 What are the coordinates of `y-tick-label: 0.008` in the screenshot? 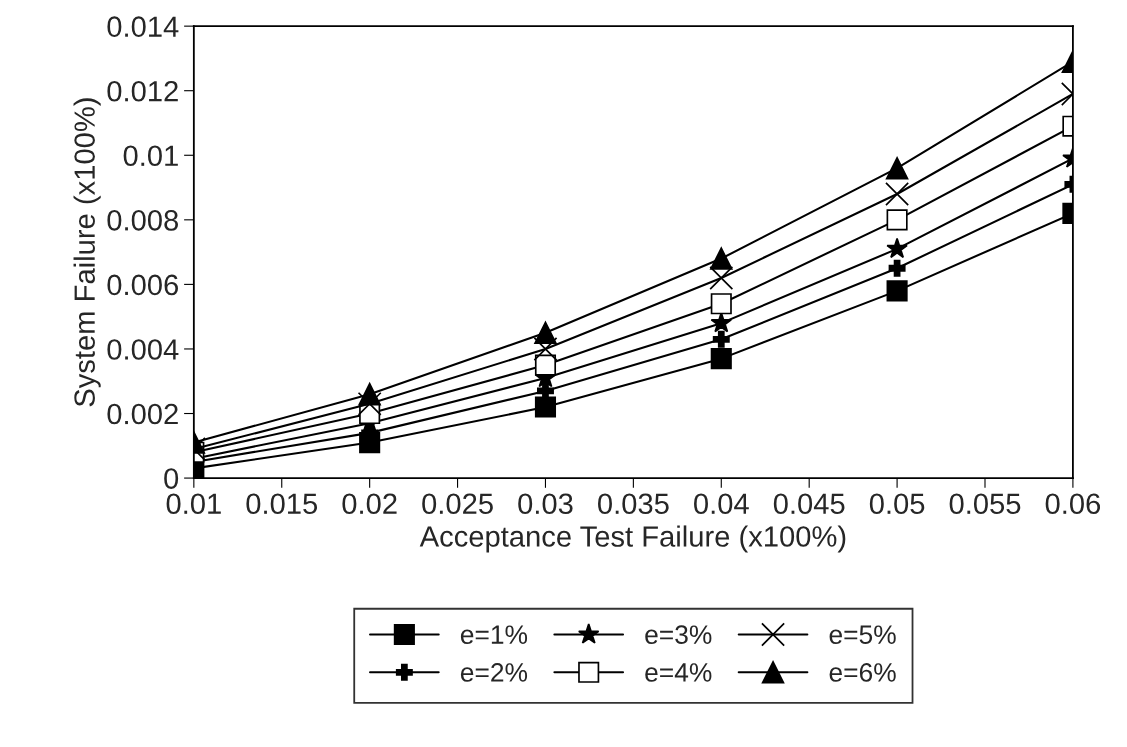 It's located at (142, 220).